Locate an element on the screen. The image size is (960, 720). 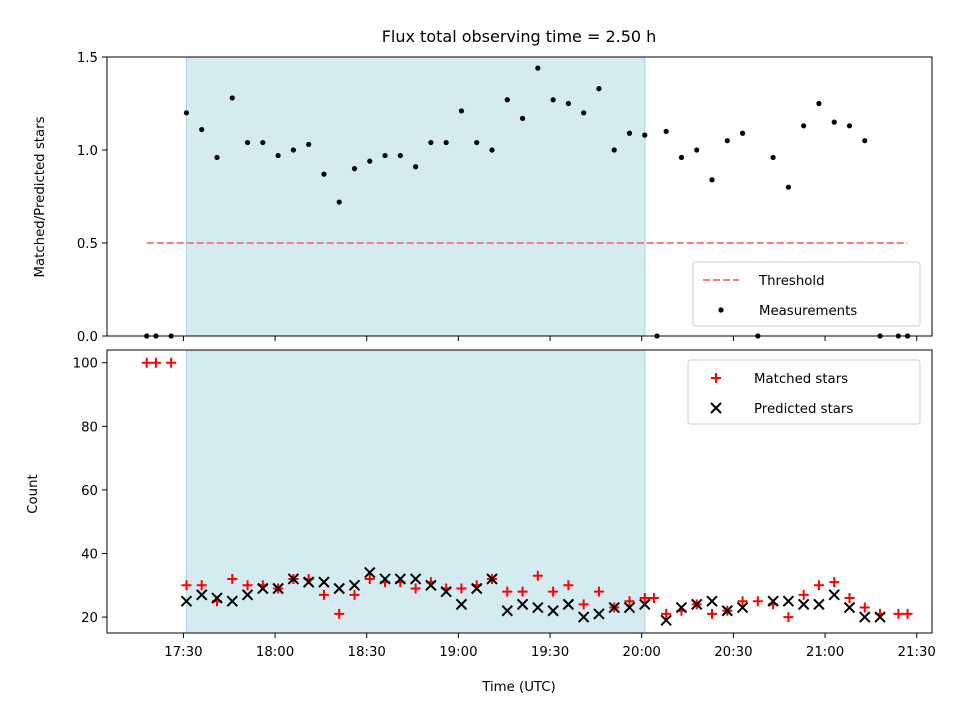
y-tick-label-bottom: 80 is located at coordinates (89, 427).